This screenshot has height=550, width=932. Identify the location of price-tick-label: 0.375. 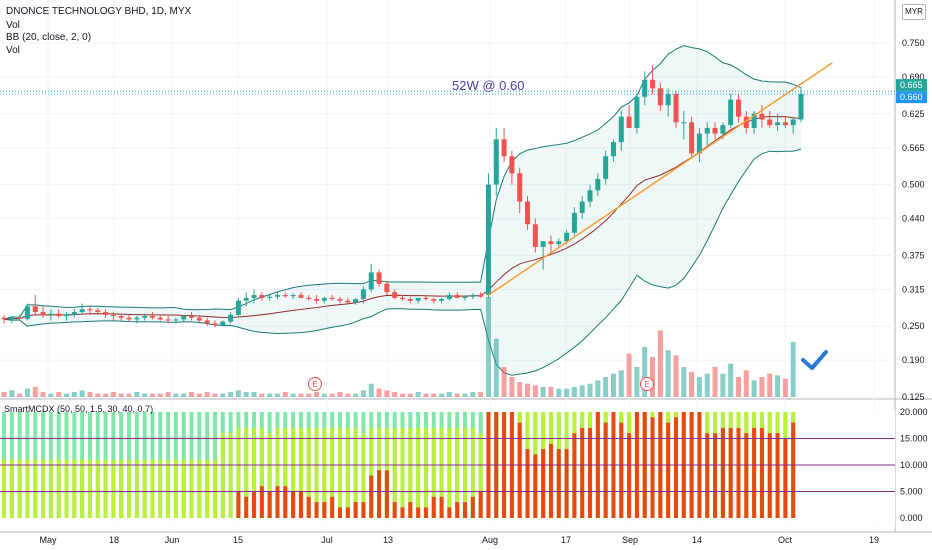
(913, 255).